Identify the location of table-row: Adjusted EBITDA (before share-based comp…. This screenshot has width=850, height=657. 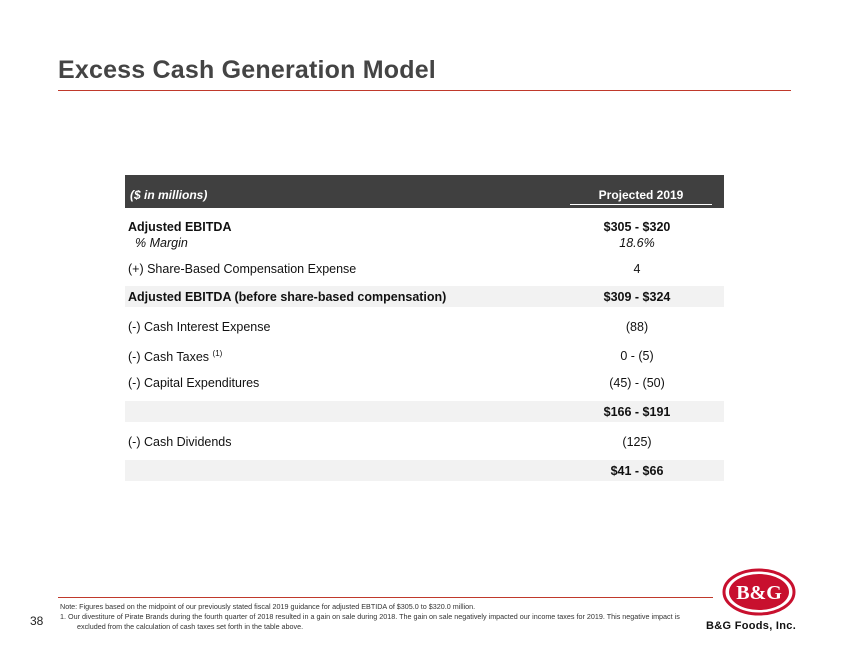
(424, 296).